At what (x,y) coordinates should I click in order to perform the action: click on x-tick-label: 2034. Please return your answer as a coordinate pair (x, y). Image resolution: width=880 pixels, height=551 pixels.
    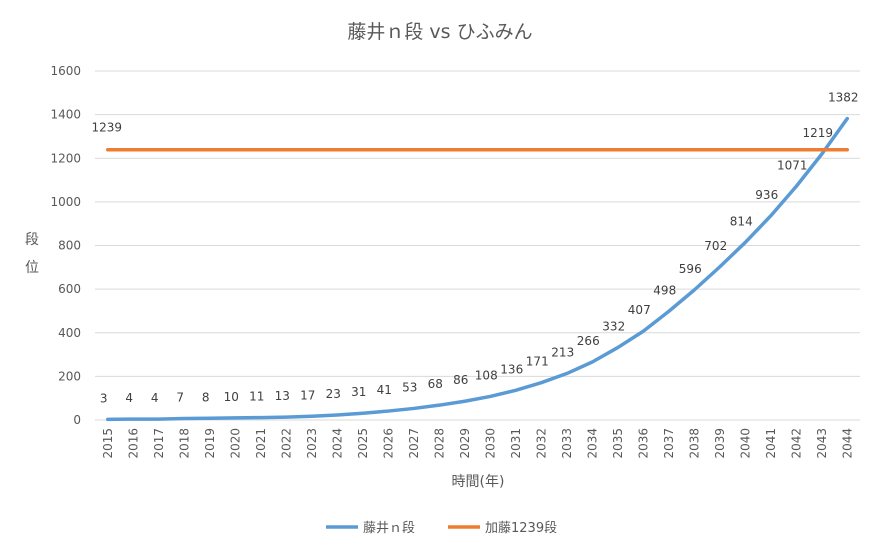
    Looking at the image, I should click on (592, 443).